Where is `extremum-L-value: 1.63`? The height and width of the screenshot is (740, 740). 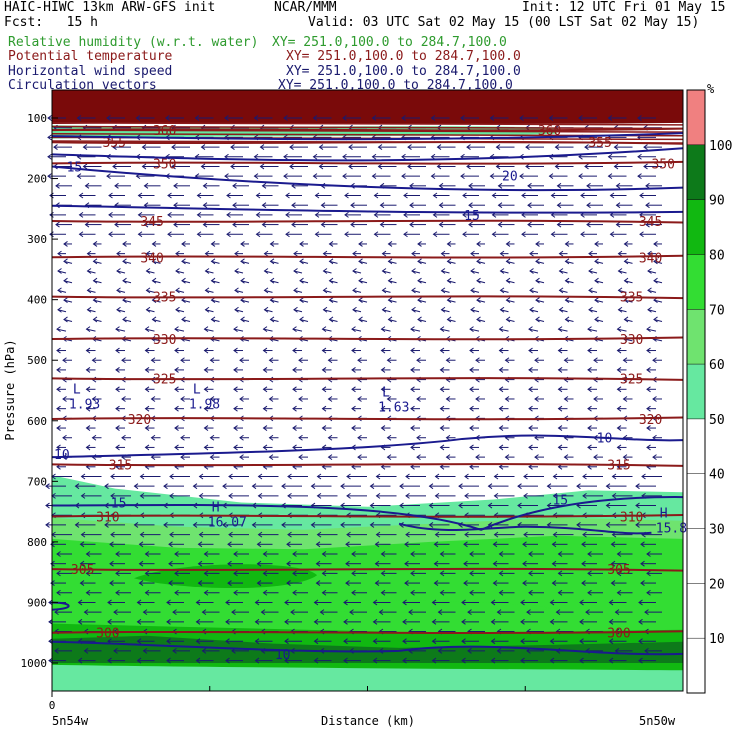
extremum-L-value: 1.63 is located at coordinates (393, 408).